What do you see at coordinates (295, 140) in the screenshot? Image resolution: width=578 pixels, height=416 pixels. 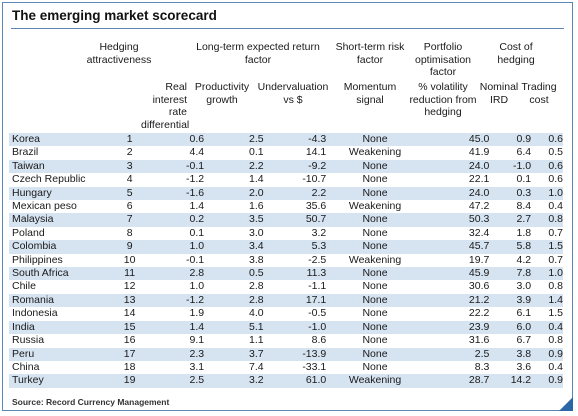 I see `undervaluation-cell: -4.3` at bounding box center [295, 140].